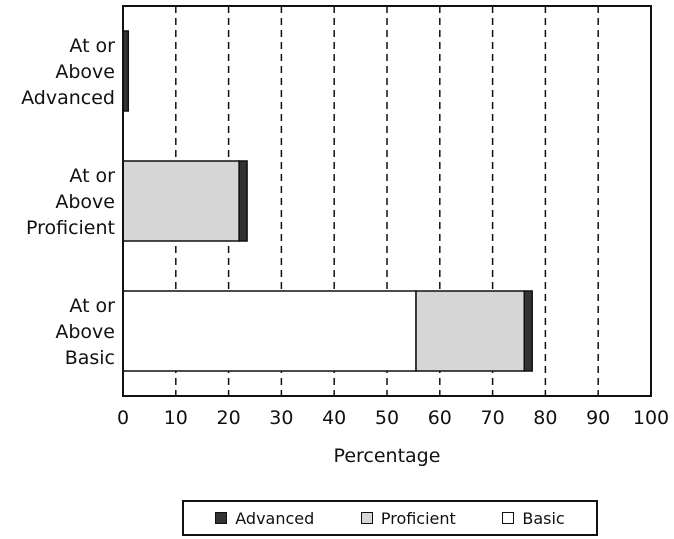 The height and width of the screenshot is (539, 674). I want to click on x-tick-label: 90, so click(598, 418).